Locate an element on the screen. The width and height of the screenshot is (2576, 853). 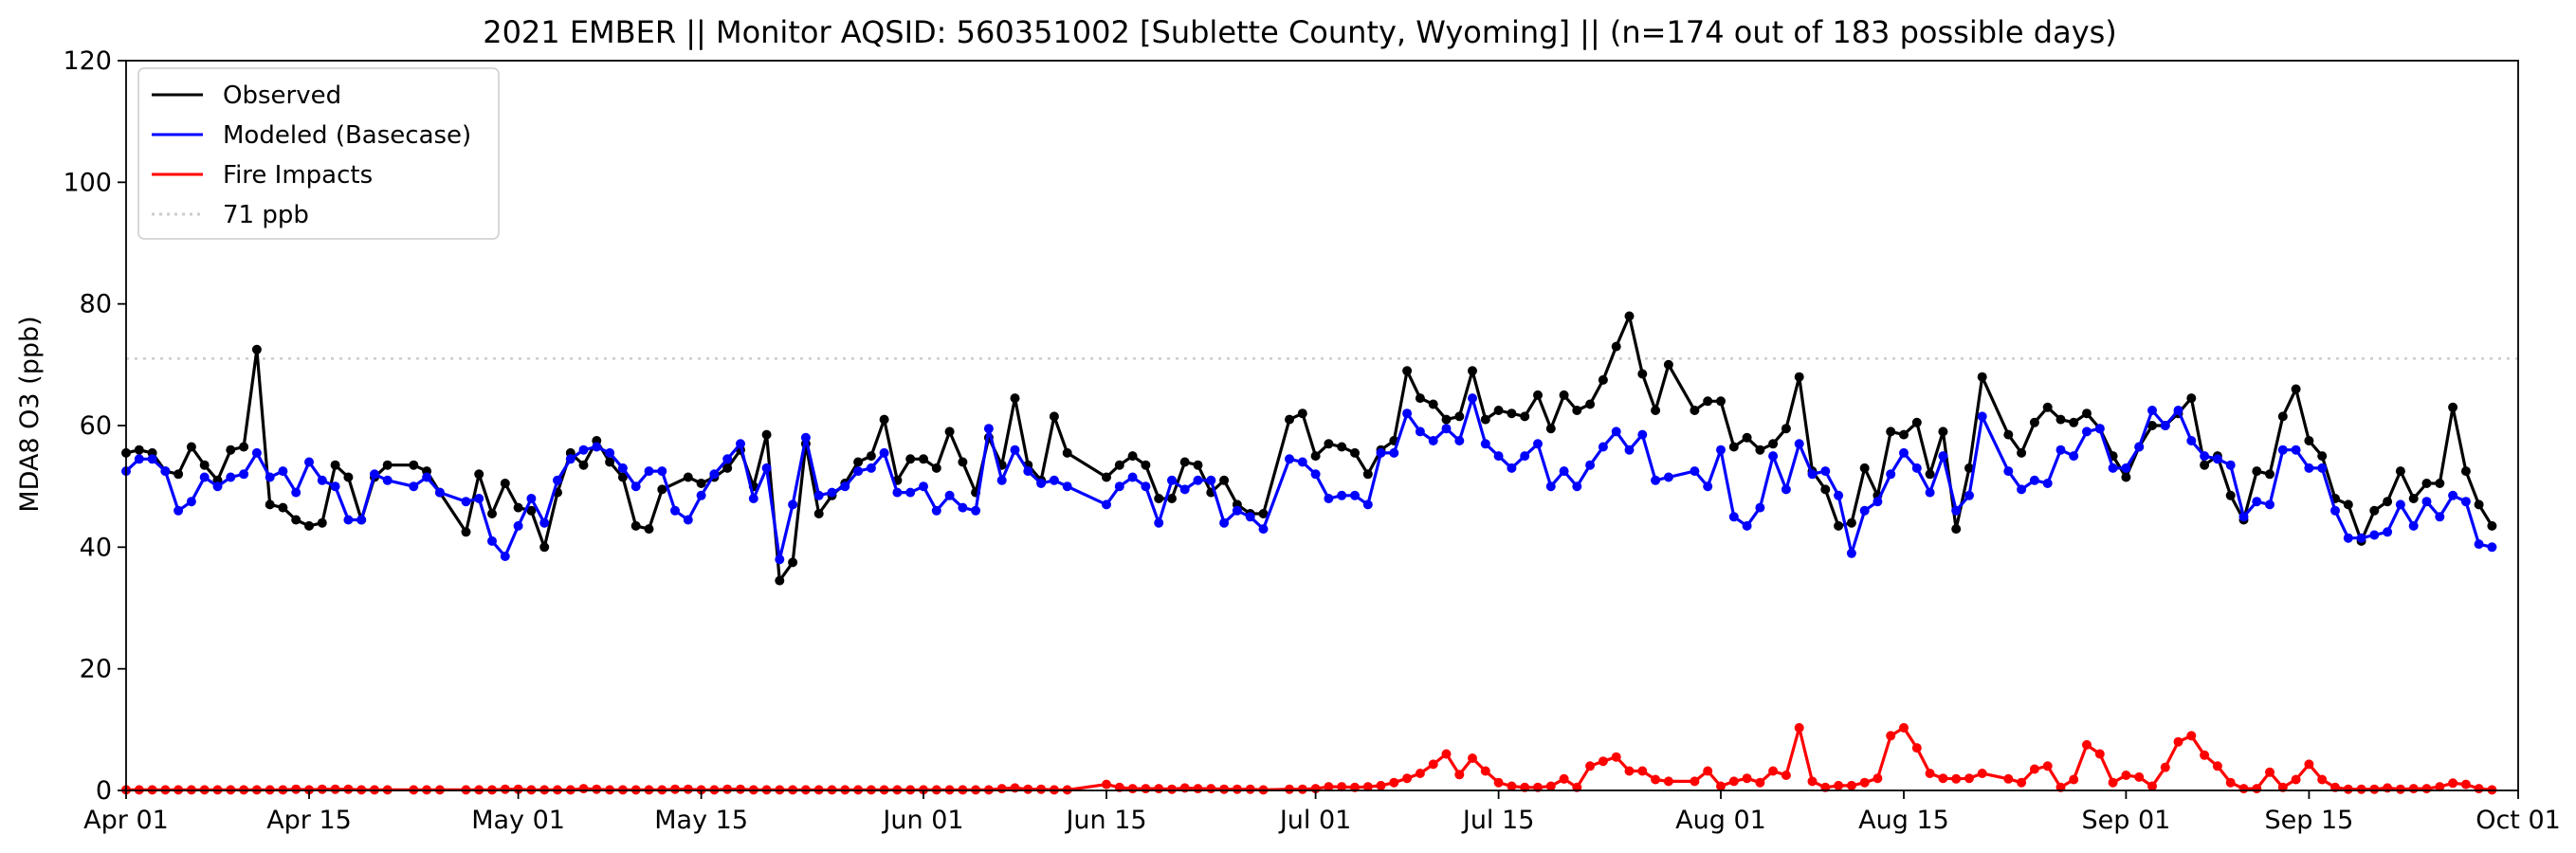
x-tick-label: Apr 15 is located at coordinates (309, 820).